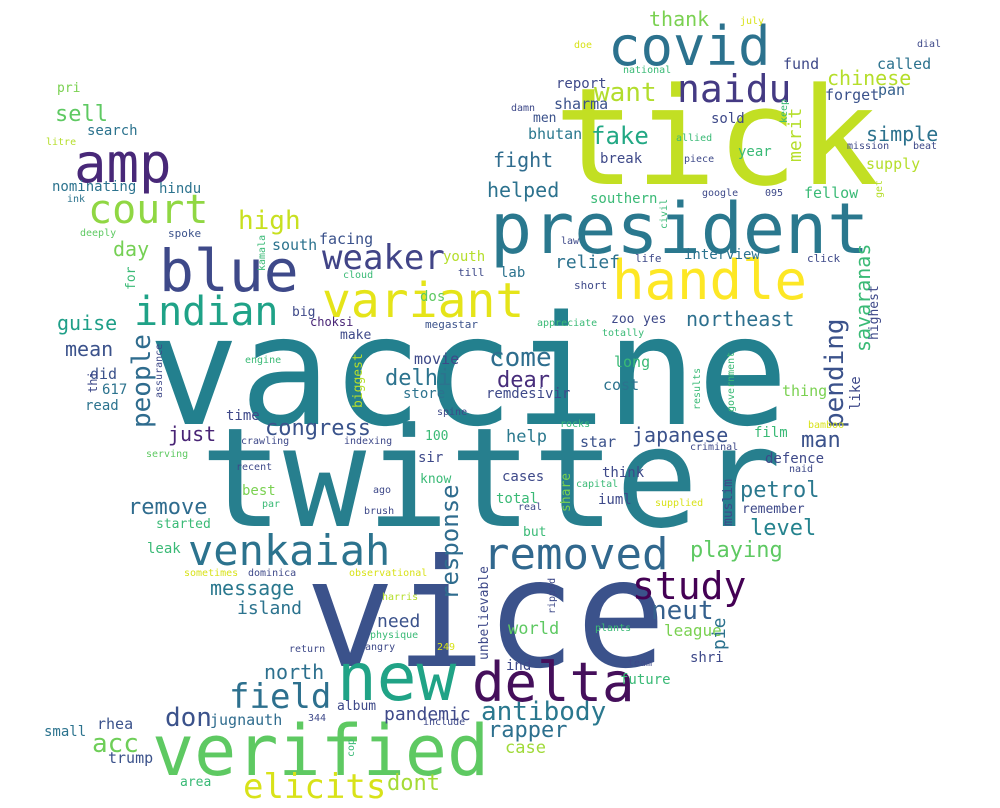 The height and width of the screenshot is (808, 1000). I want to click on word: petrol, so click(780, 490).